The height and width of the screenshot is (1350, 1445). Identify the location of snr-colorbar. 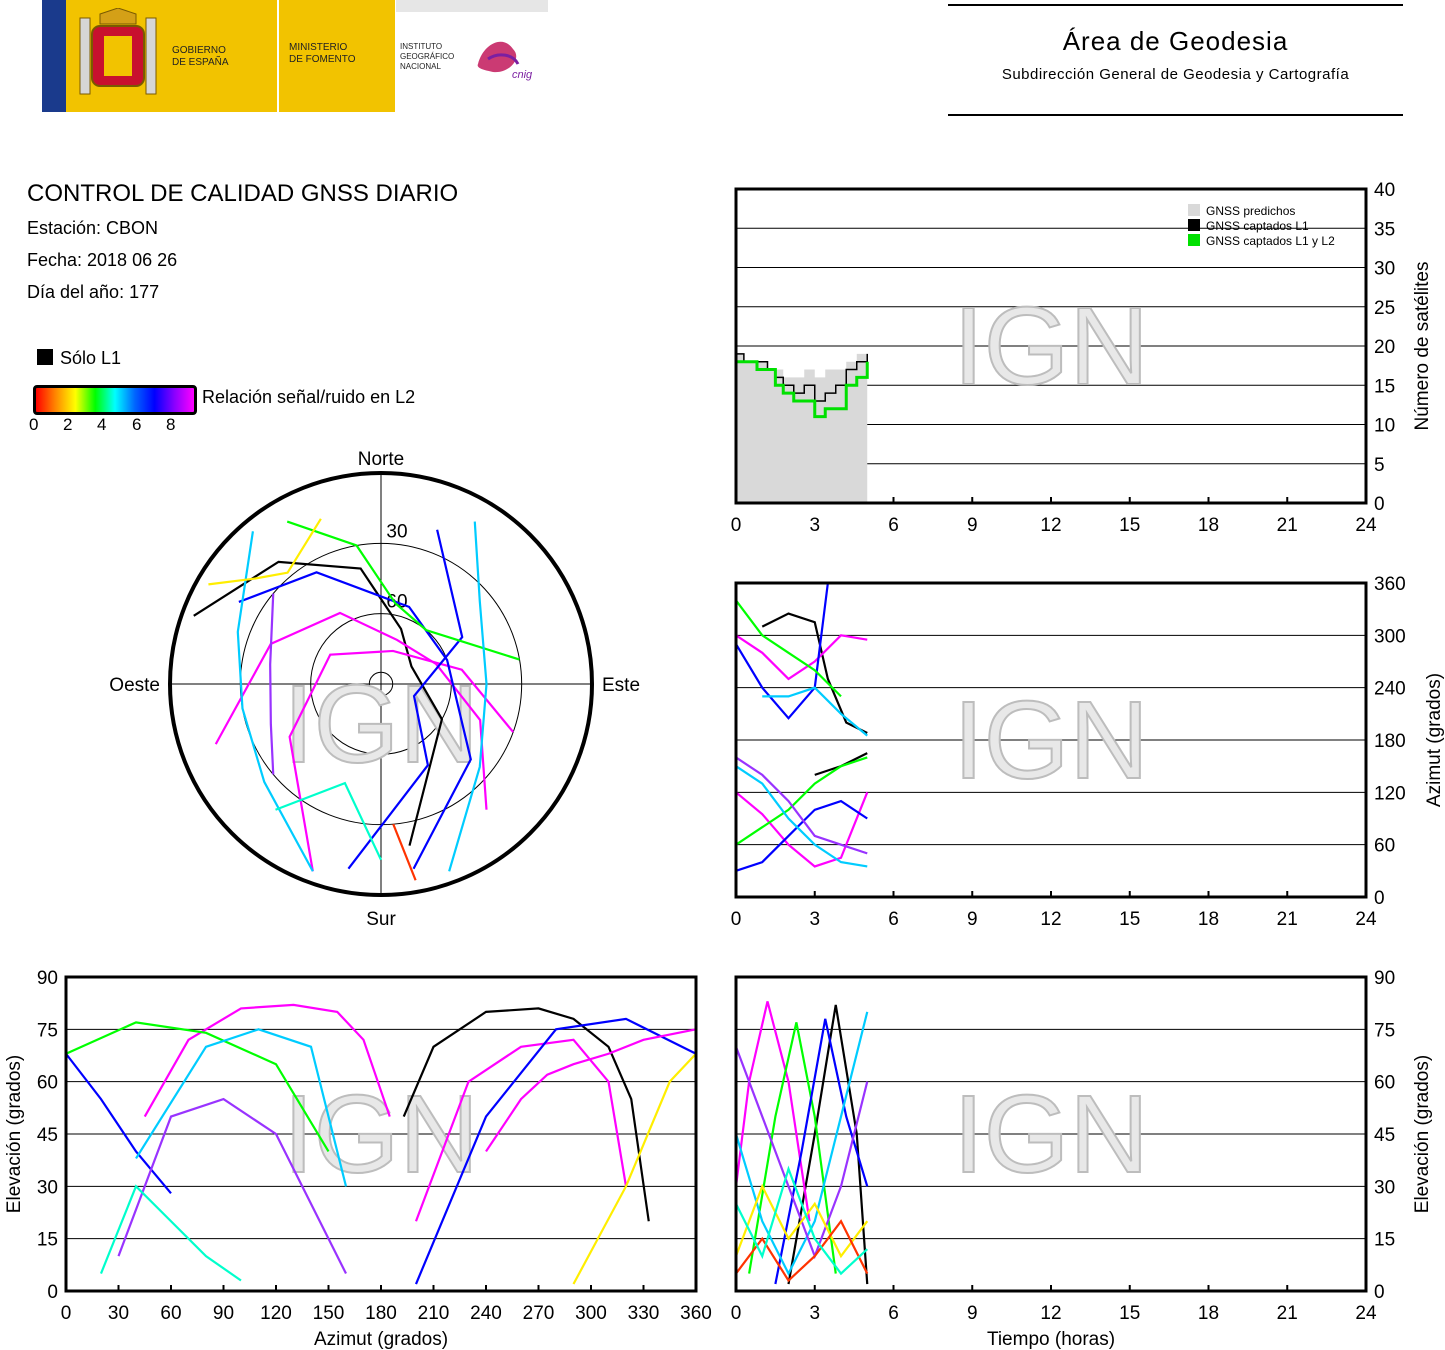
(115, 400).